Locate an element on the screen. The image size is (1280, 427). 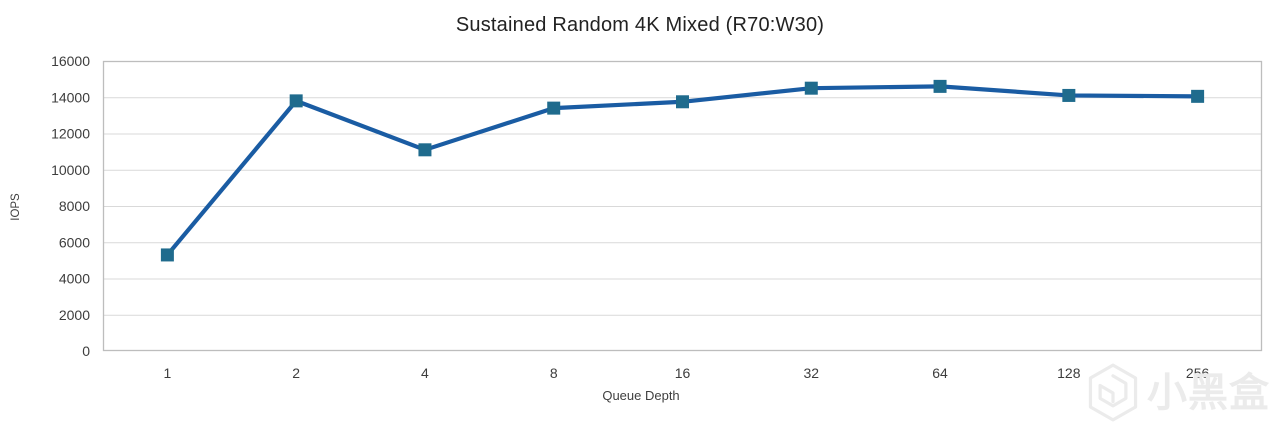
x-tick-label: 16 is located at coordinates (683, 373).